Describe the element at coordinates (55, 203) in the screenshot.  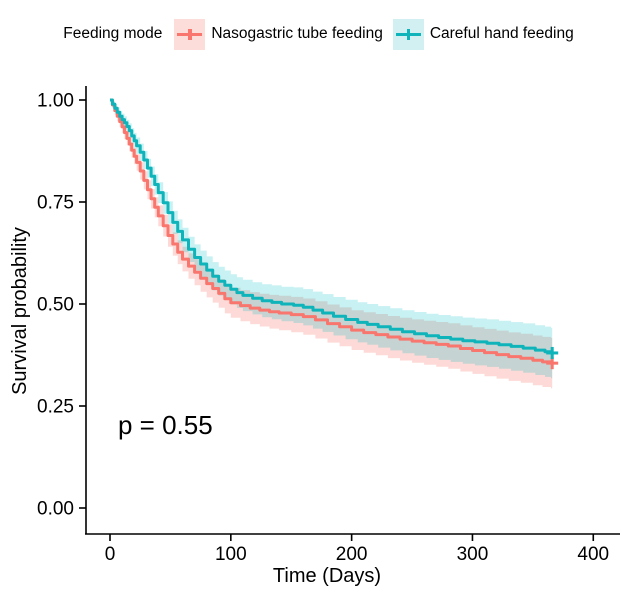
I see `y-tick-label: 0.75` at that location.